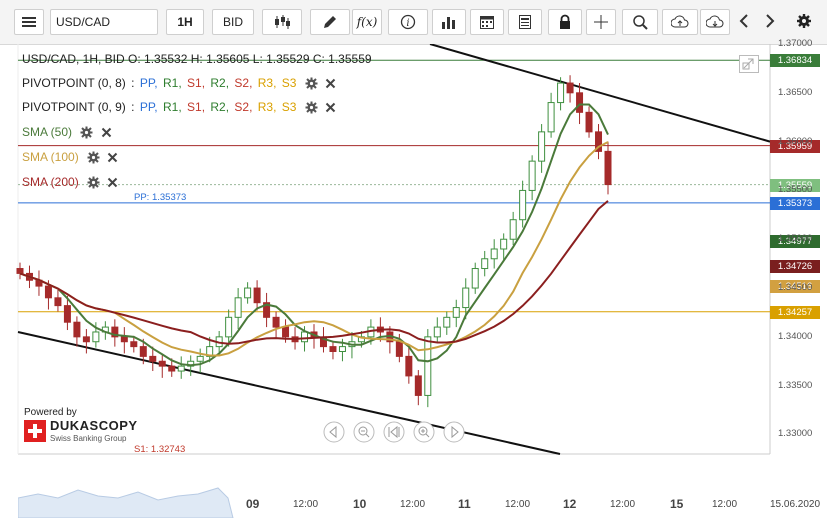 This screenshot has height=518, width=827. I want to click on y-tick-label: 1.36000, so click(795, 141).